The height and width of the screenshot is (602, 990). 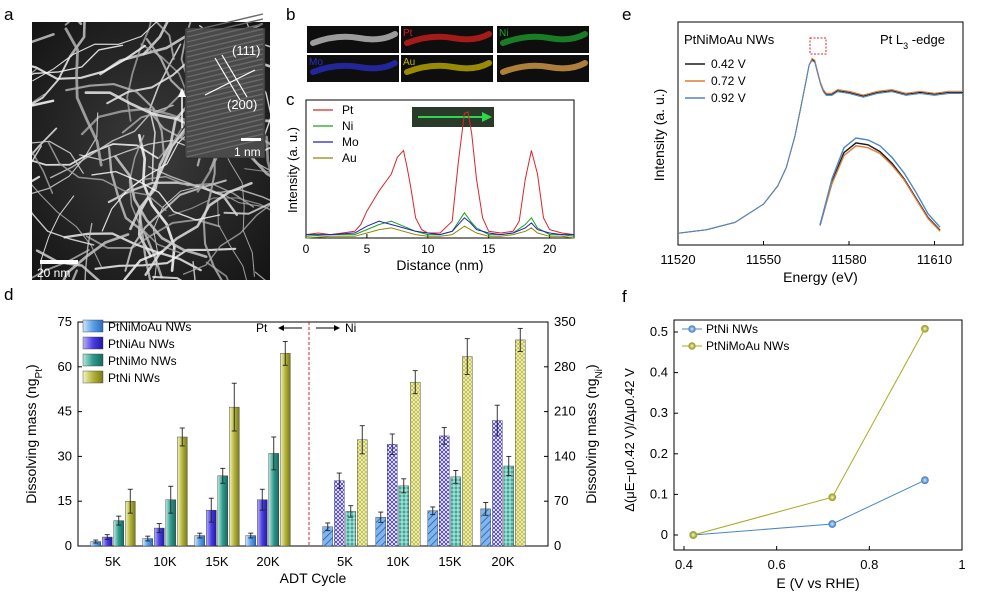 I want to click on legend-label: Au, so click(x=349, y=158).